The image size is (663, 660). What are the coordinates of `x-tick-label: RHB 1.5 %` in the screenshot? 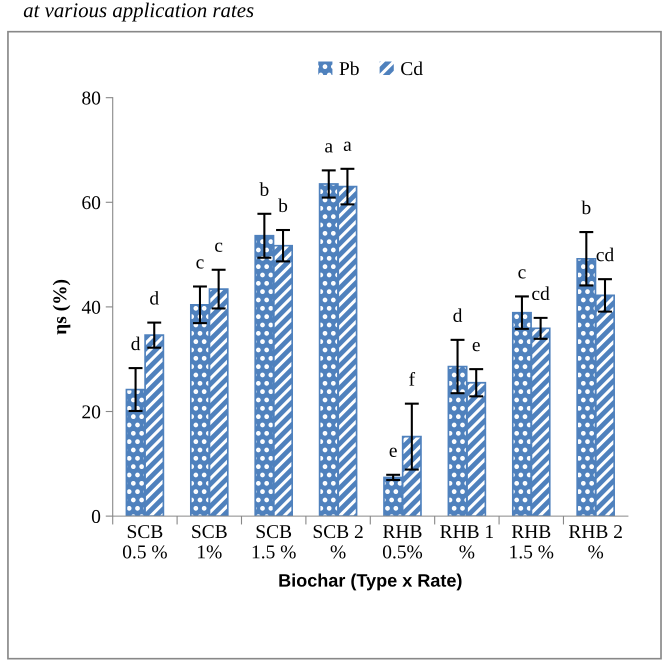 It's located at (532, 542).